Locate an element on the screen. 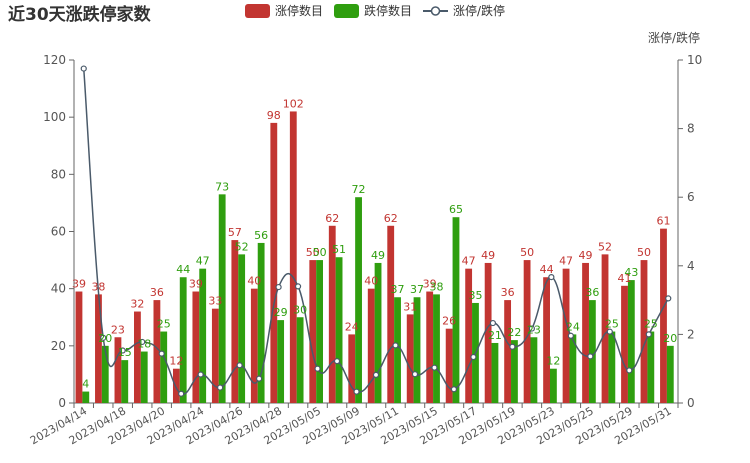  data-label-limit-up: 23 is located at coordinates (118, 329).